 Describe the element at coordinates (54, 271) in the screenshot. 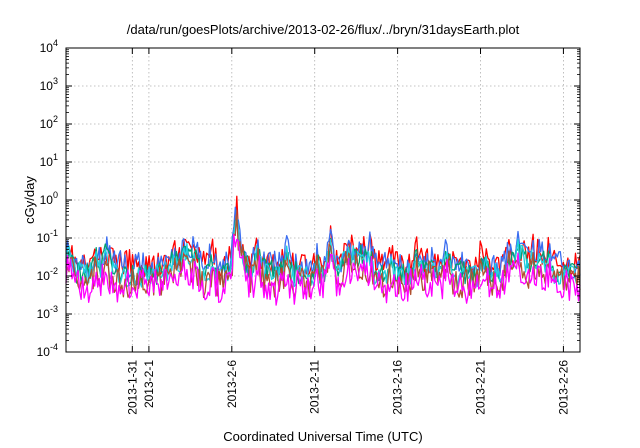

I see `y-tick-label-exponent: -2` at that location.